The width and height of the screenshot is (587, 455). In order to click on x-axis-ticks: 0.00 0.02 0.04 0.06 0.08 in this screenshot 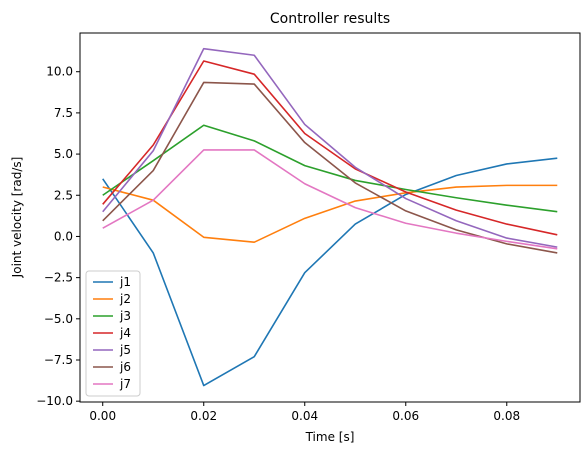, I will do `click(304, 412)`.